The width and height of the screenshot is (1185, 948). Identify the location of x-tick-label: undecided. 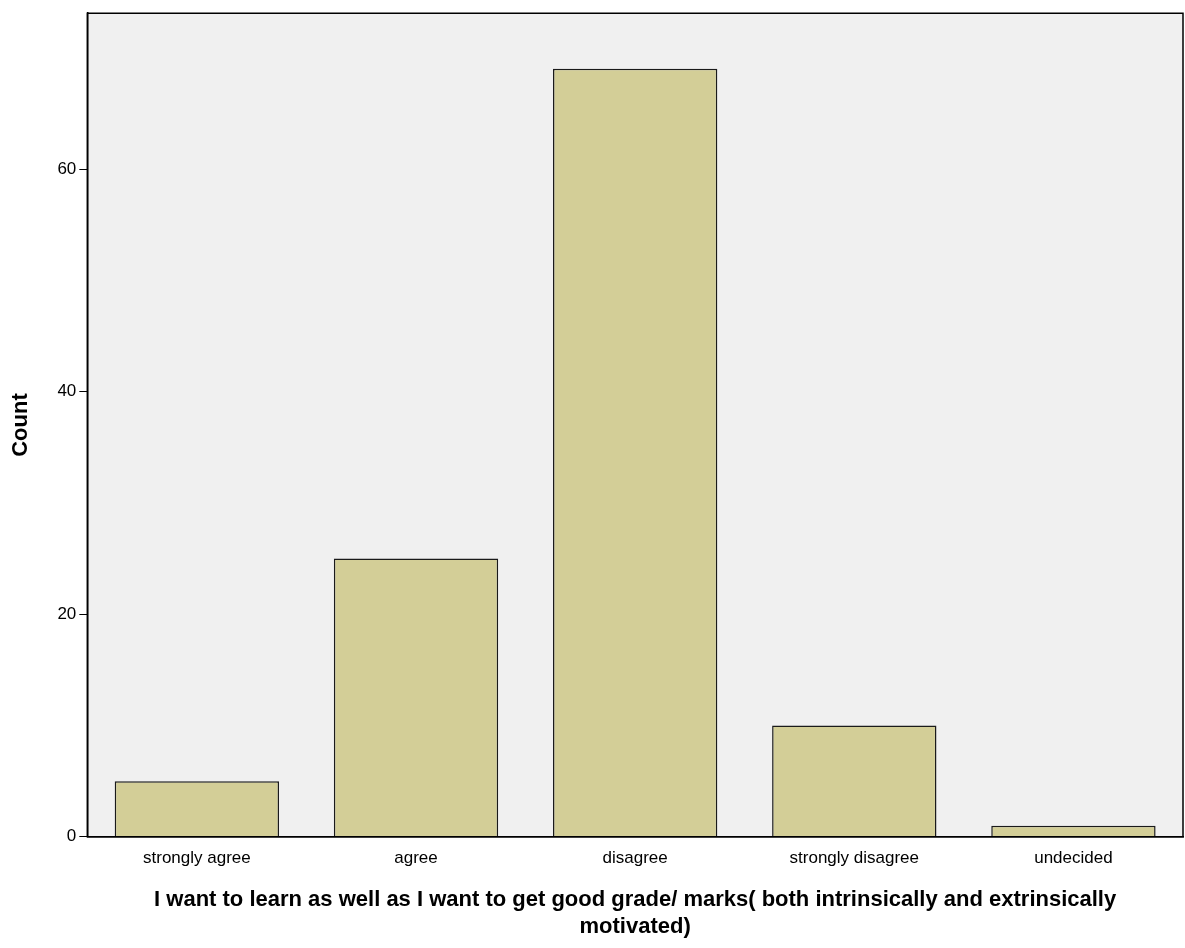
(1073, 857).